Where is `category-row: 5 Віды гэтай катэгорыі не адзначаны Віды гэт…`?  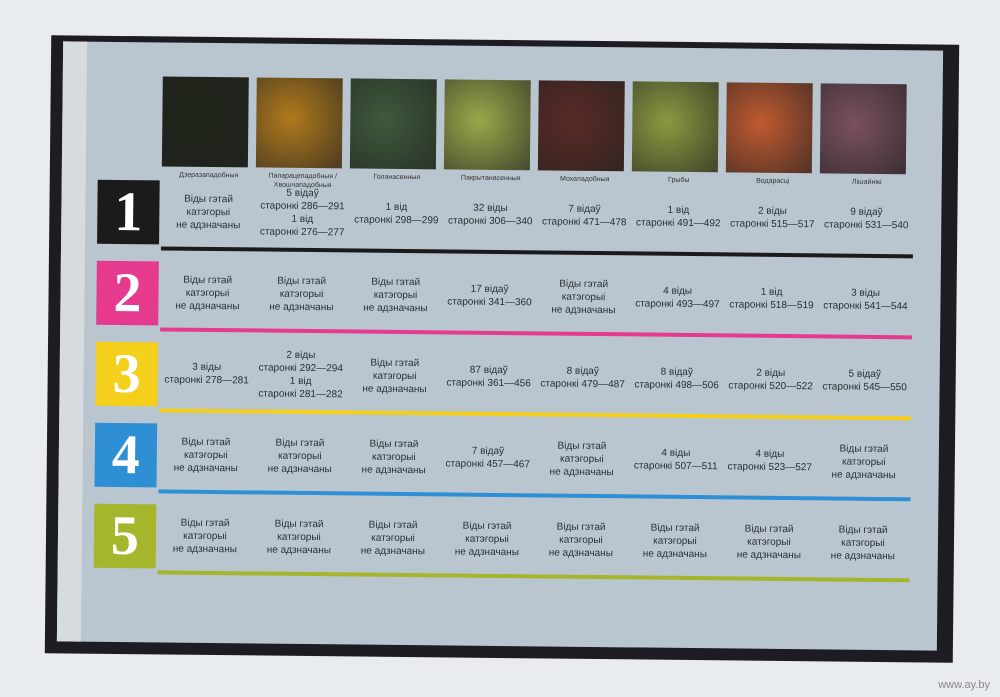 category-row: 5 Віды гэтай катэгорыі не адзначаны Віды гэт… is located at coordinates (504, 544).